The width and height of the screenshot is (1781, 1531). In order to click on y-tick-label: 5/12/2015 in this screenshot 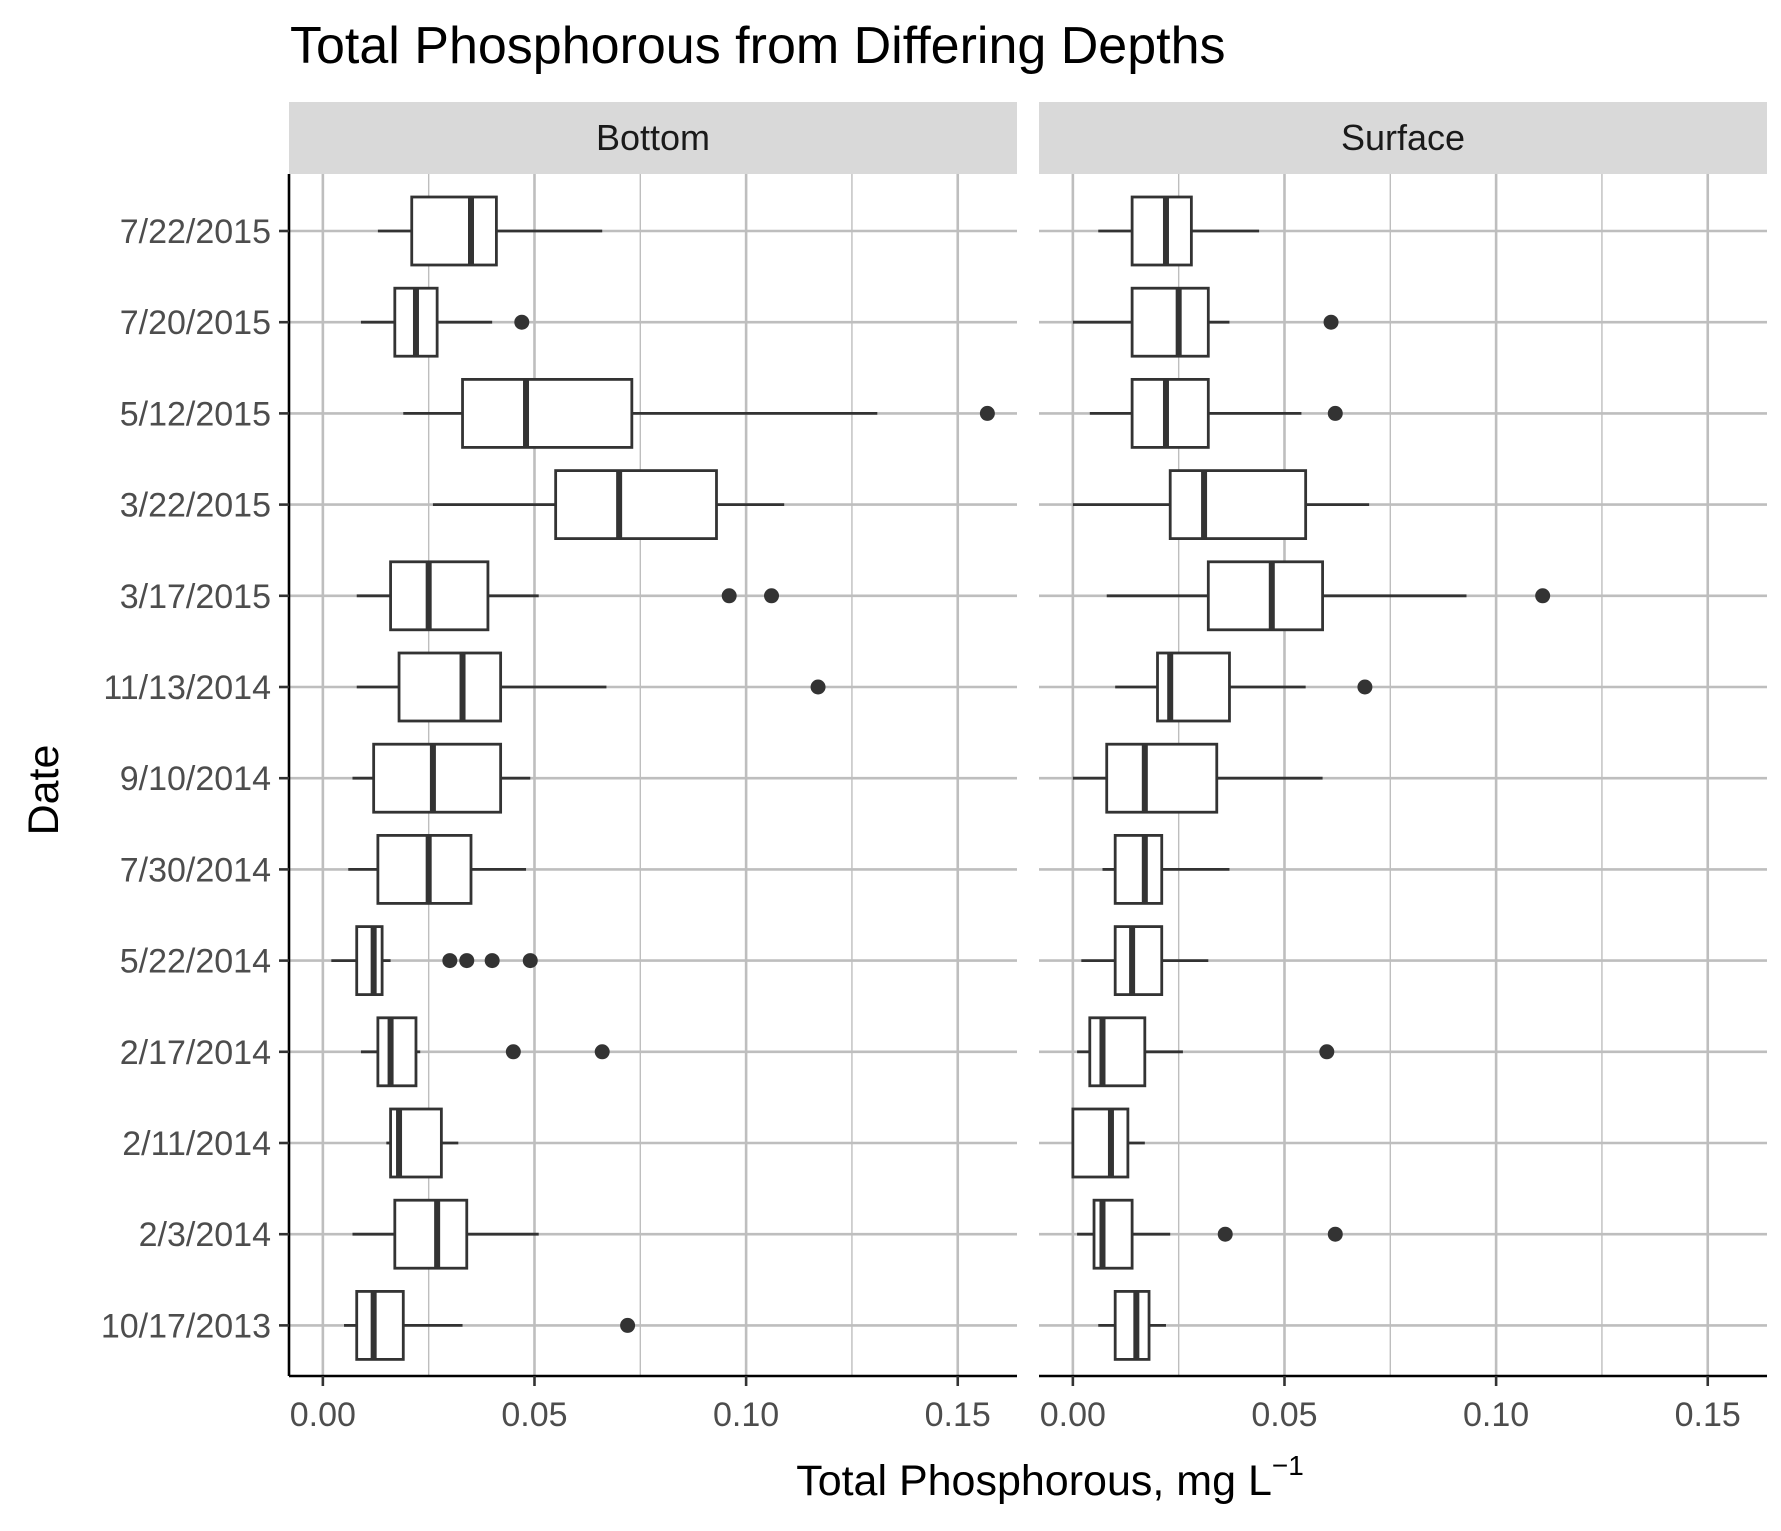, I will do `click(195, 414)`.